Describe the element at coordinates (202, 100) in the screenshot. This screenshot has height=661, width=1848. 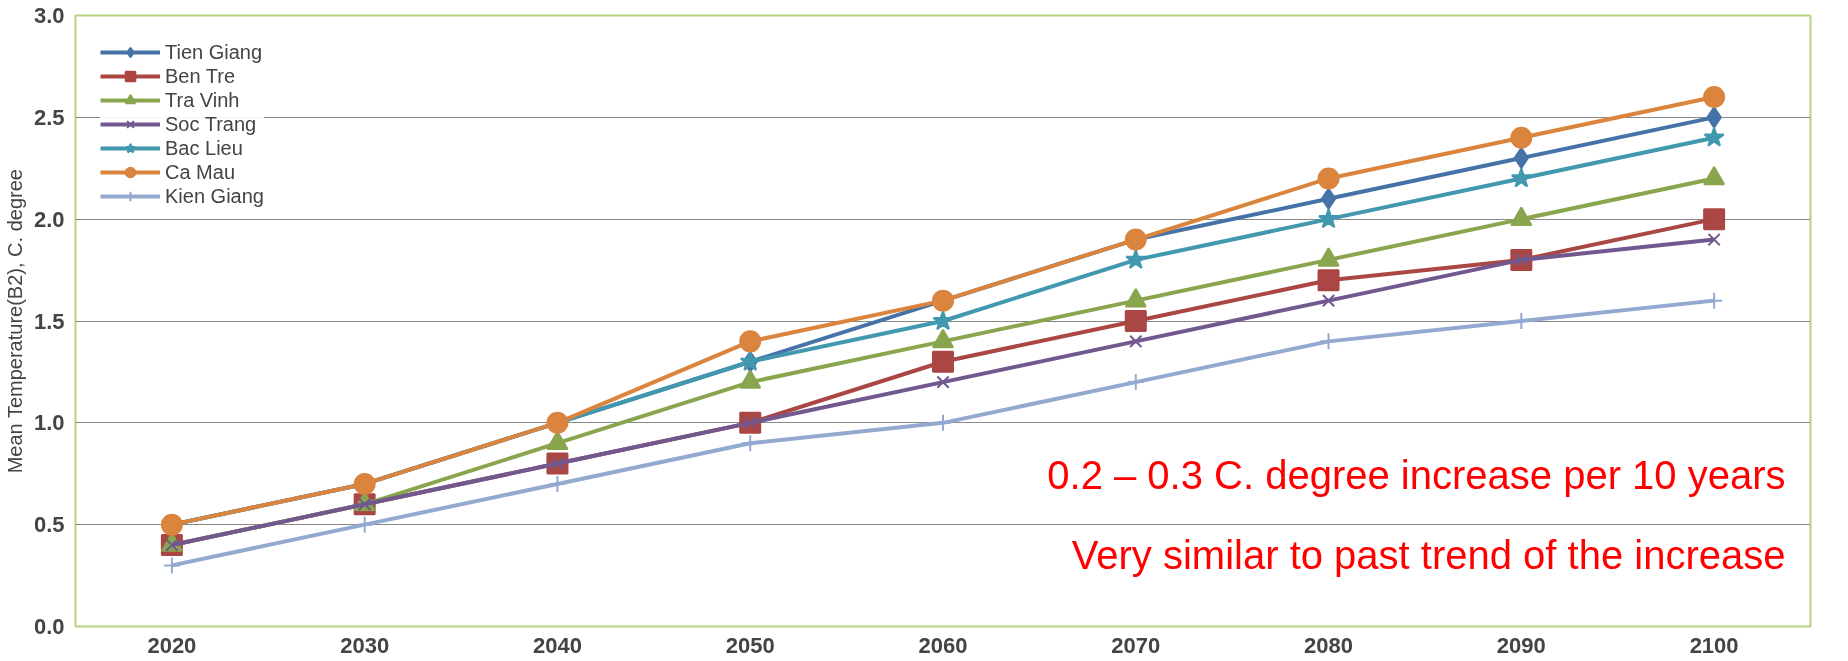
I see `legend-label: Tra Vinh` at that location.